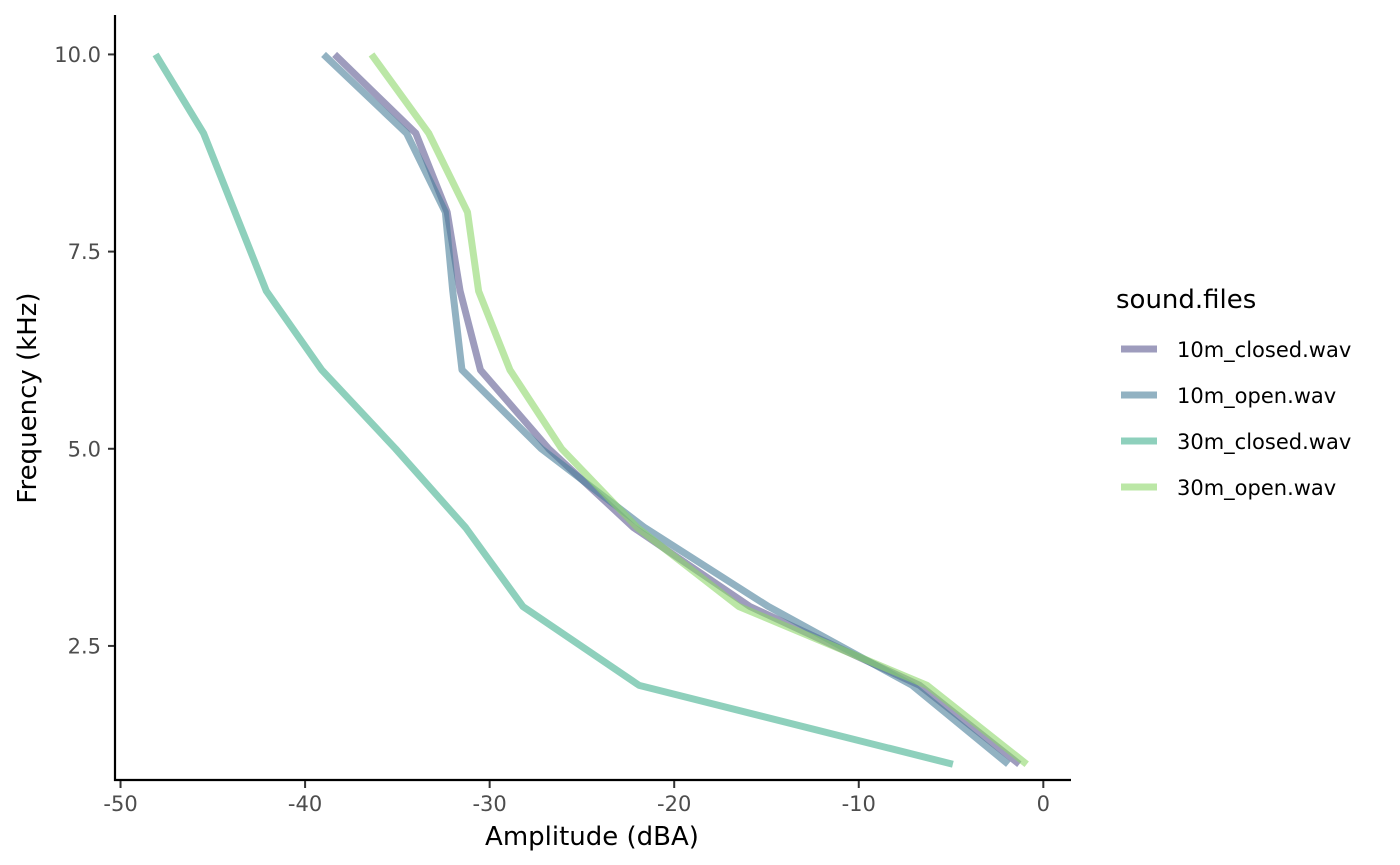 This screenshot has height=865, width=1400. What do you see at coordinates (1264, 442) in the screenshot?
I see `legend-label: 30m_closed.wav` at bounding box center [1264, 442].